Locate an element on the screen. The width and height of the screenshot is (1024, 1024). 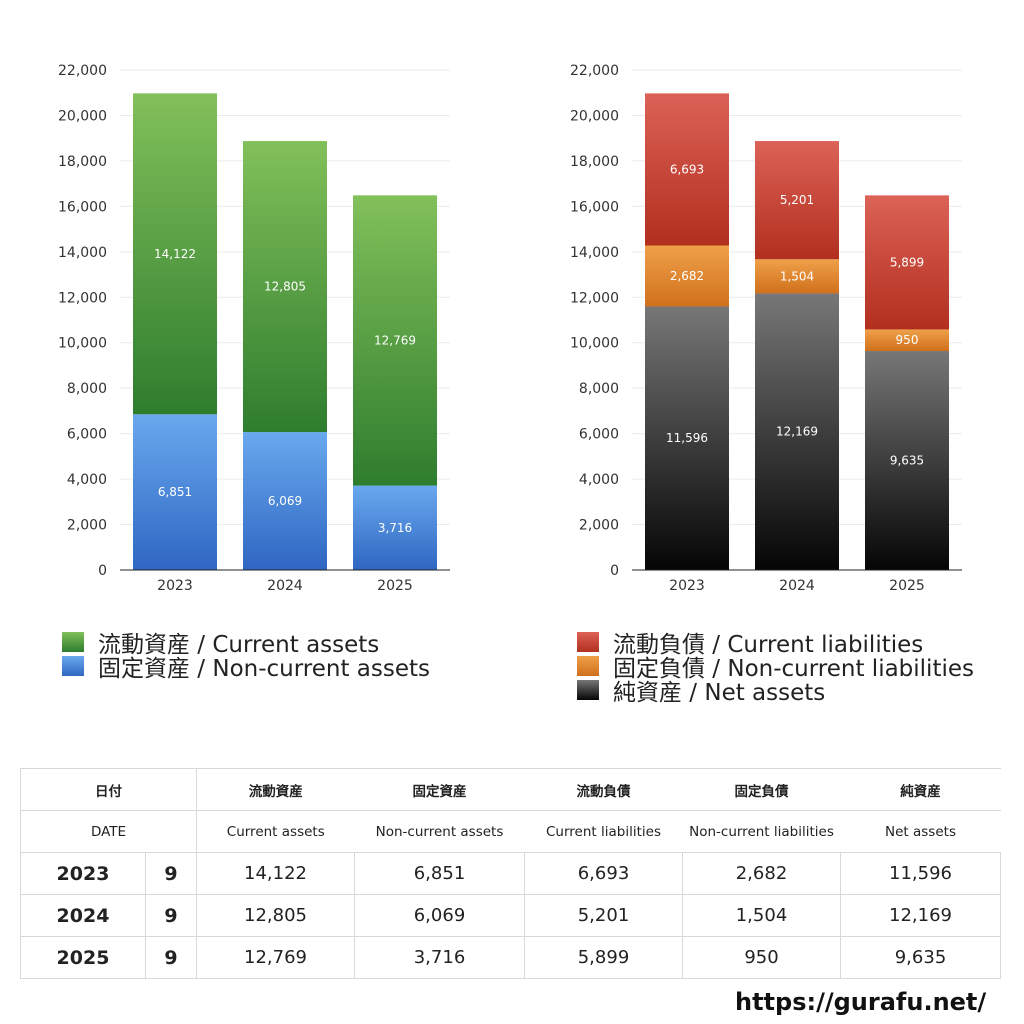
table-header-jp: 日付 流動資産 固定資産 流動負債 固定負債 純資産 is located at coordinates (510, 789).